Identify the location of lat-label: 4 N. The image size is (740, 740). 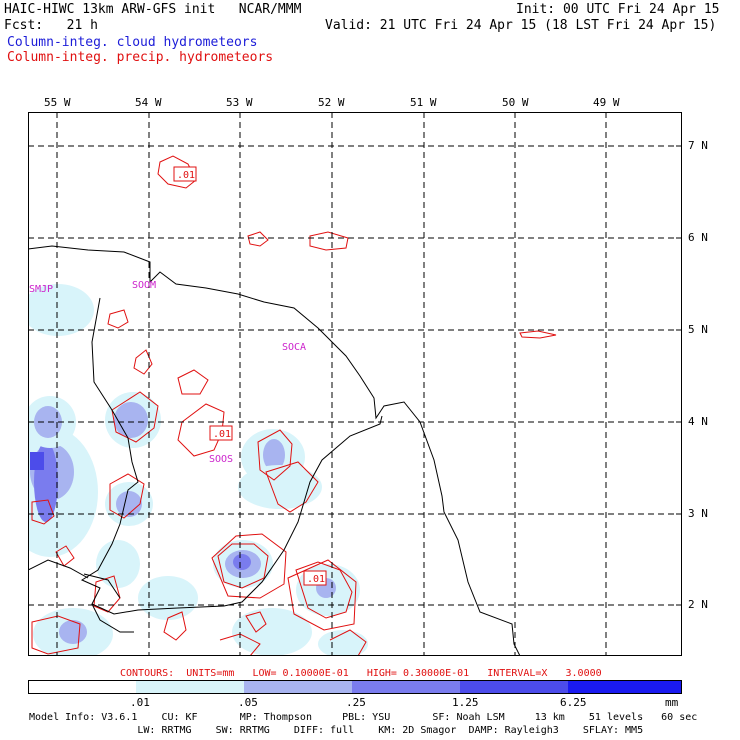
(698, 421).